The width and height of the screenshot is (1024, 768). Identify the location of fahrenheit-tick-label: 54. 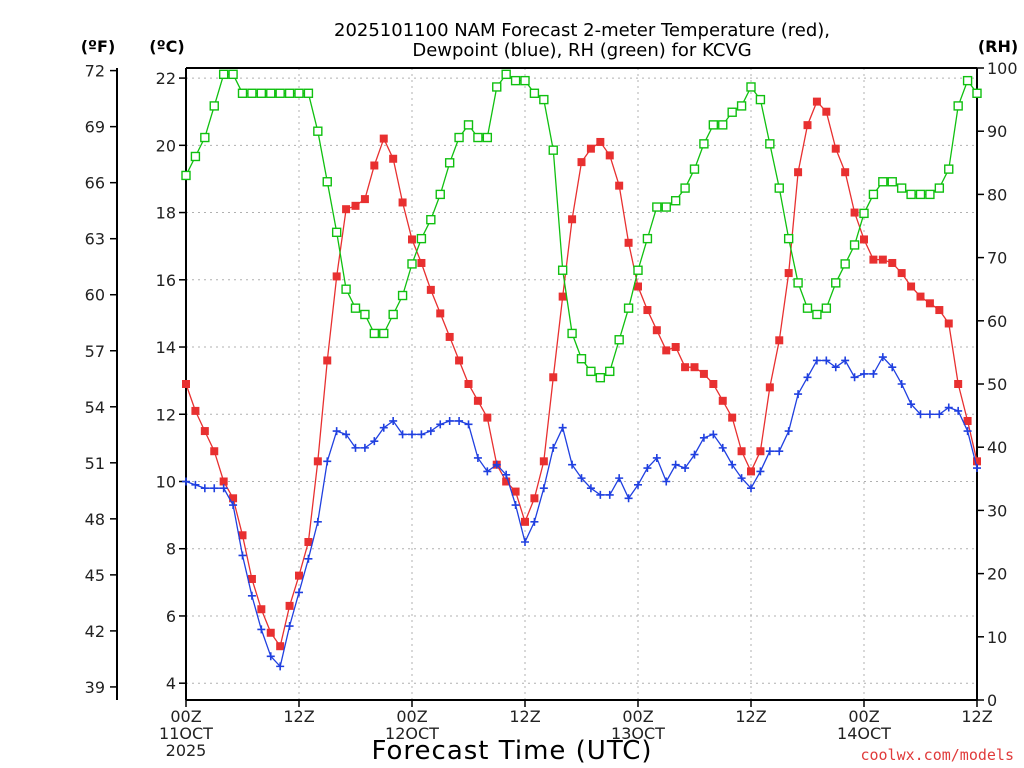
(95, 407).